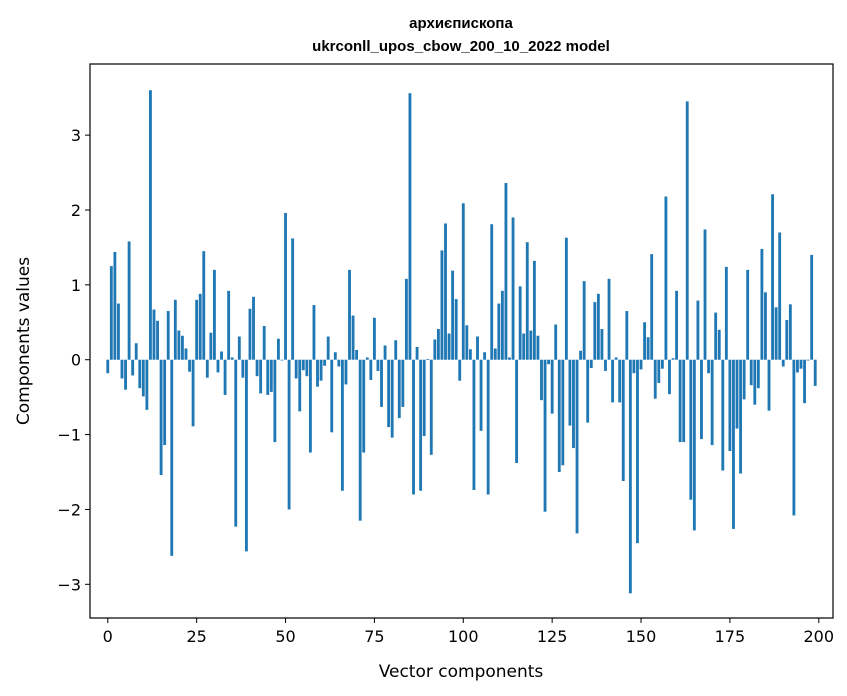 This screenshot has width=847, height=696. I want to click on x-tick-label: 25, so click(196, 636).